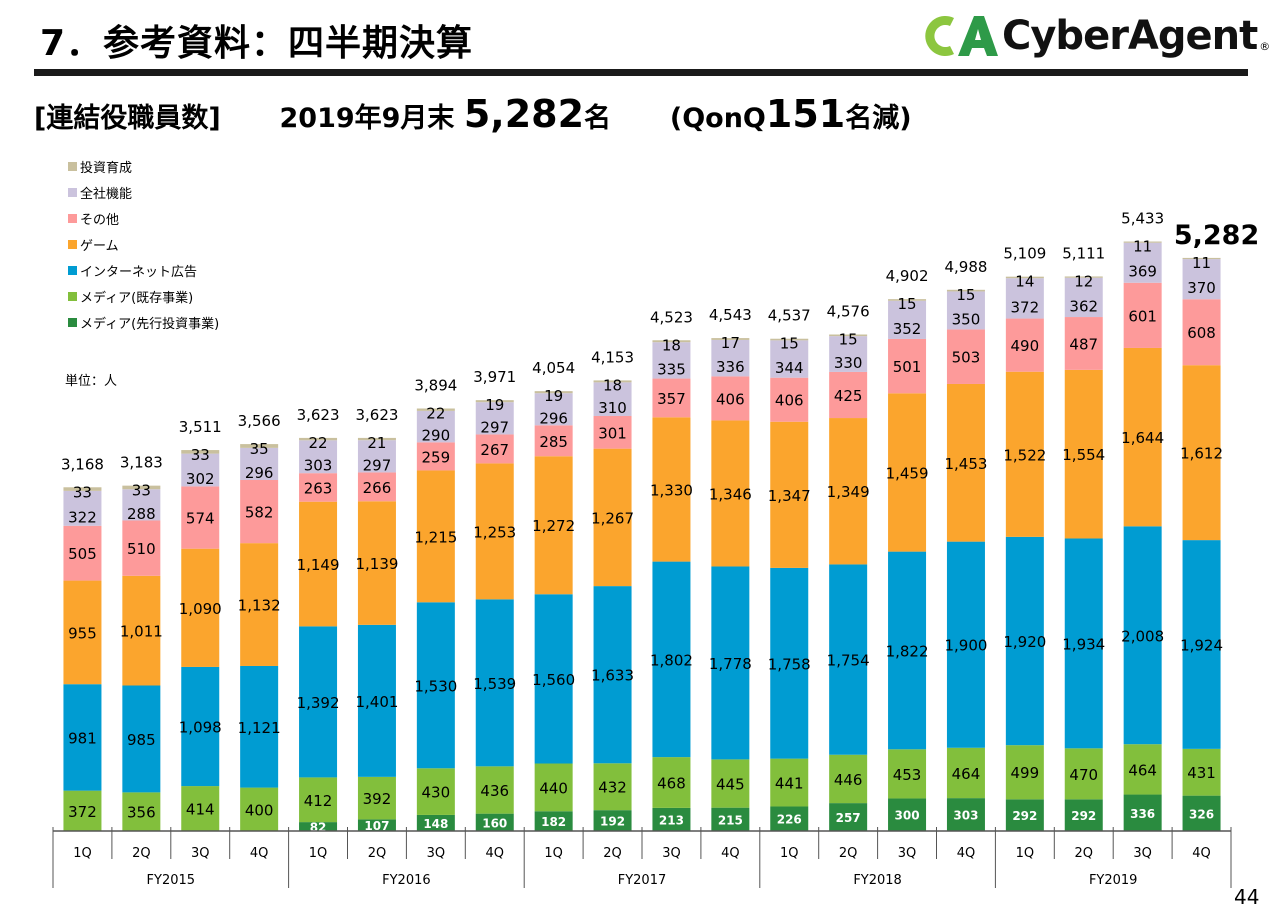 The width and height of the screenshot is (1280, 918). I want to click on data-label: 292, so click(1083, 816).